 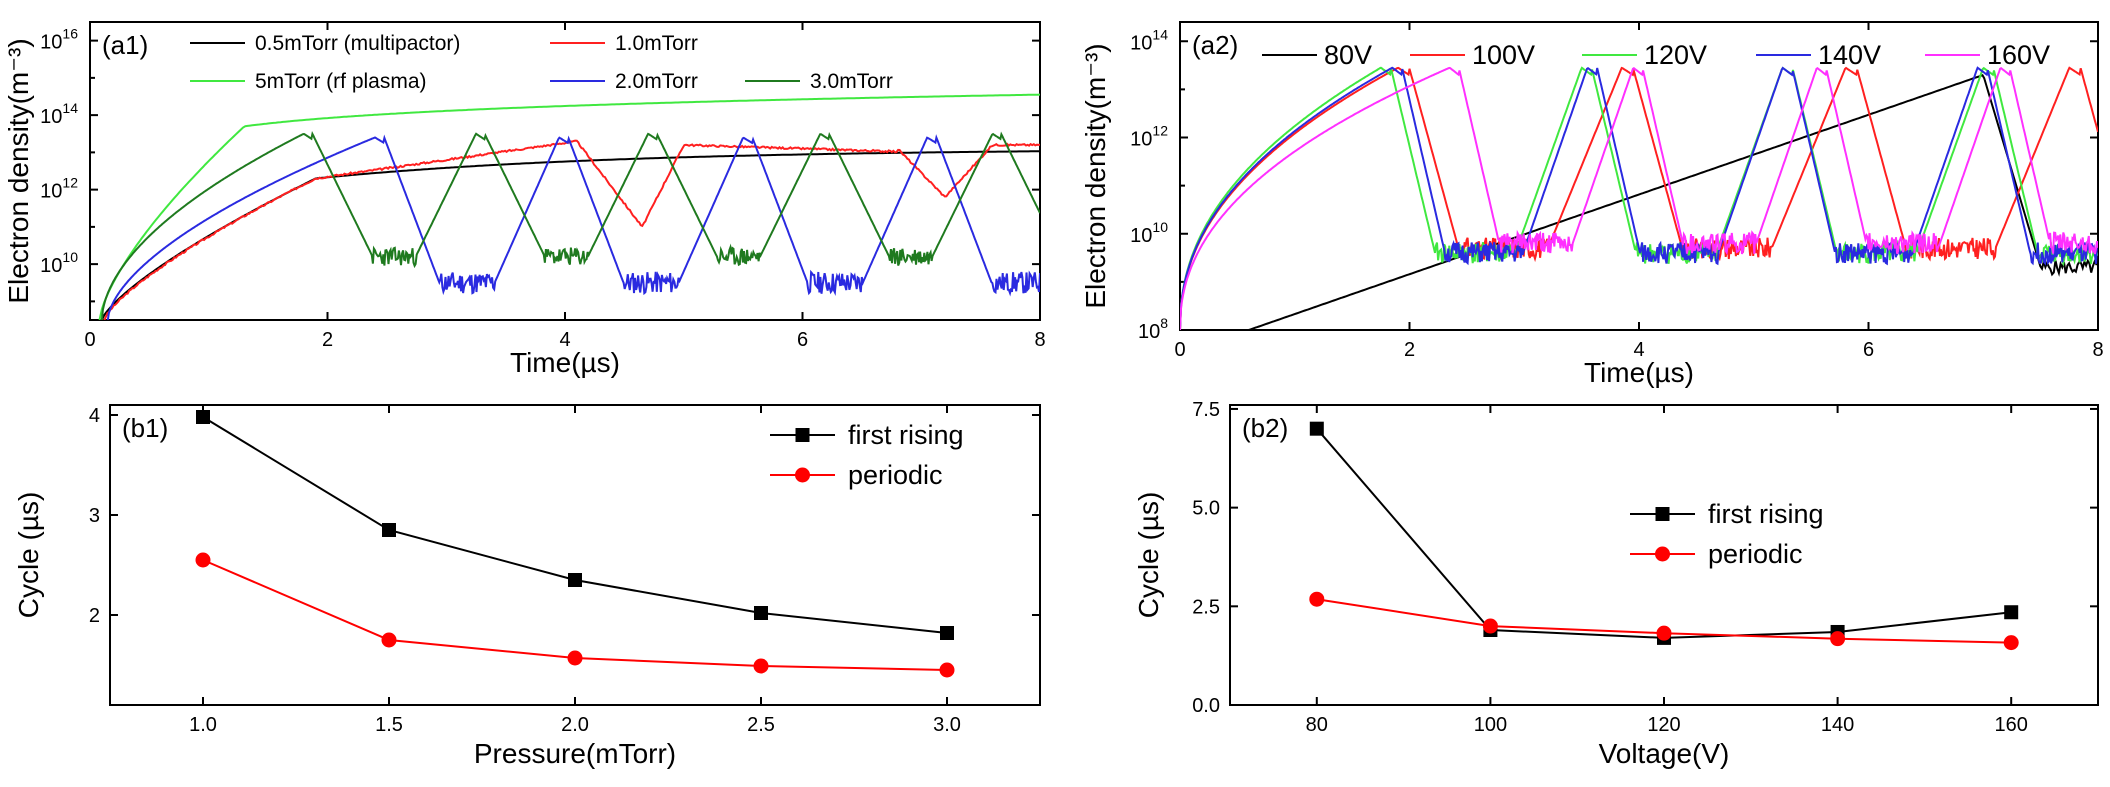 What do you see at coordinates (1675, 55) in the screenshot?
I see `legend-label: 120V` at bounding box center [1675, 55].